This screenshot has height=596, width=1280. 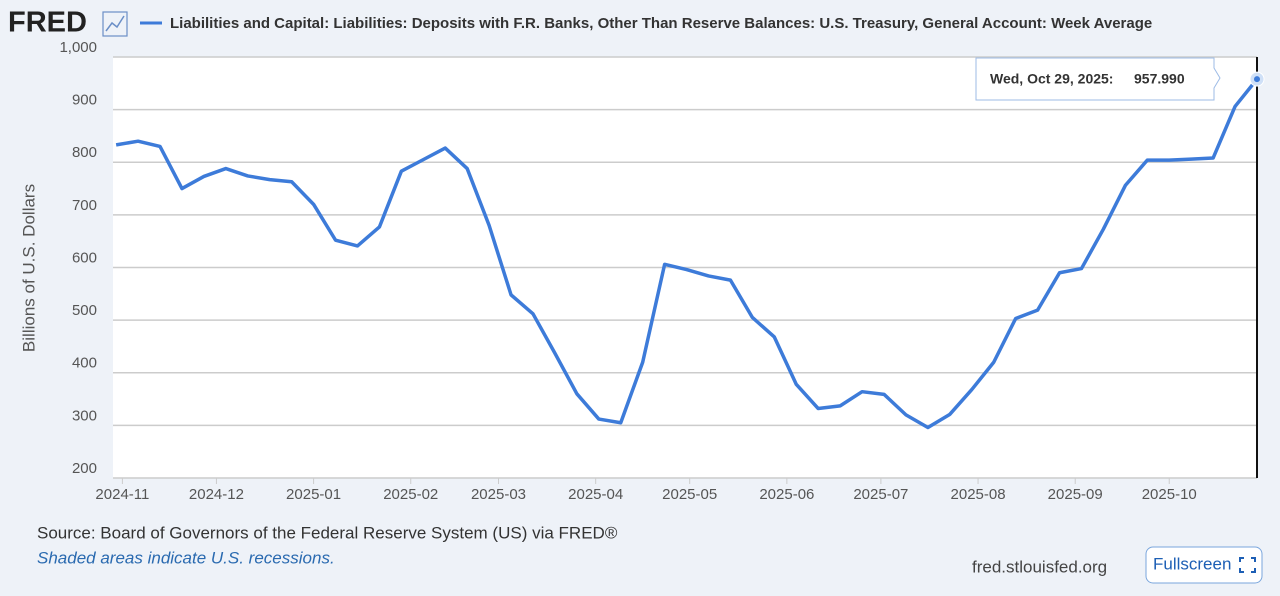 What do you see at coordinates (84, 363) in the screenshot?
I see `y-tick-label: 400` at bounding box center [84, 363].